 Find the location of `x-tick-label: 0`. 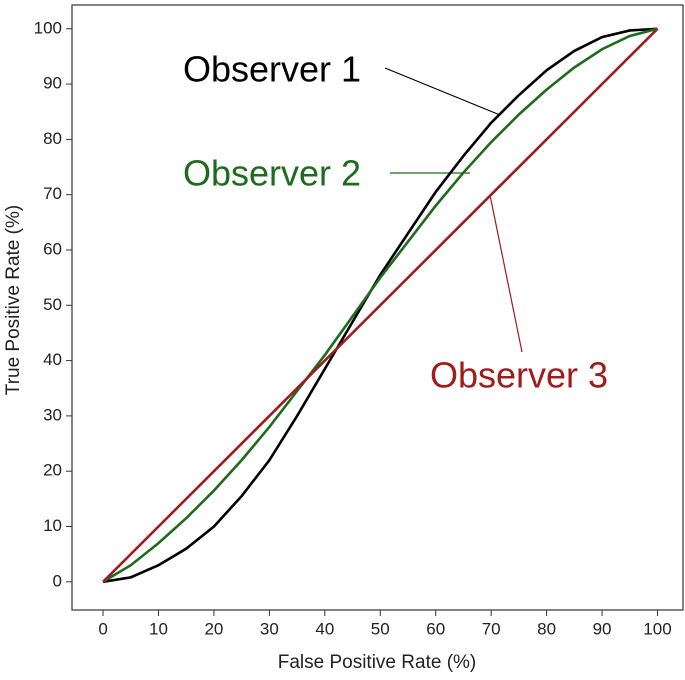

x-tick-label: 0 is located at coordinates (102, 628).